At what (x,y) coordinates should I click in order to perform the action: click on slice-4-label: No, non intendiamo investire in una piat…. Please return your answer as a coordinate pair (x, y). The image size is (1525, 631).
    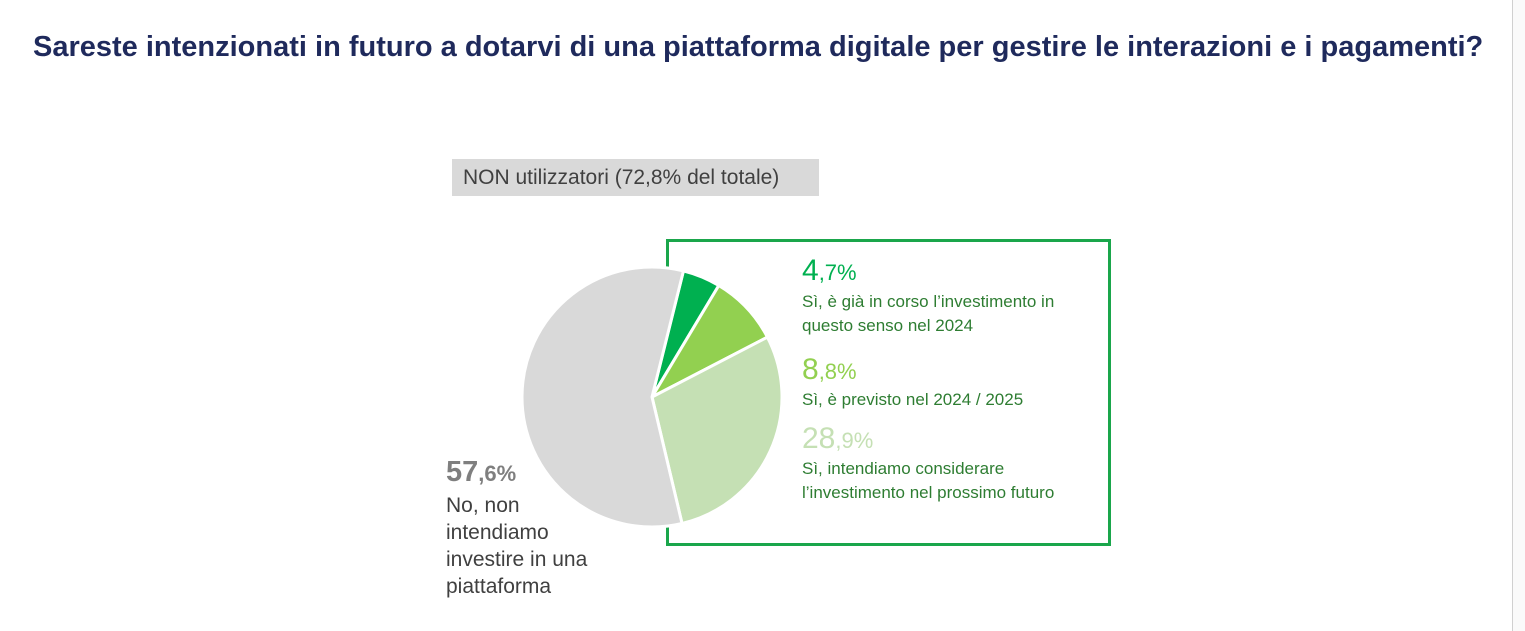
    Looking at the image, I should click on (517, 546).